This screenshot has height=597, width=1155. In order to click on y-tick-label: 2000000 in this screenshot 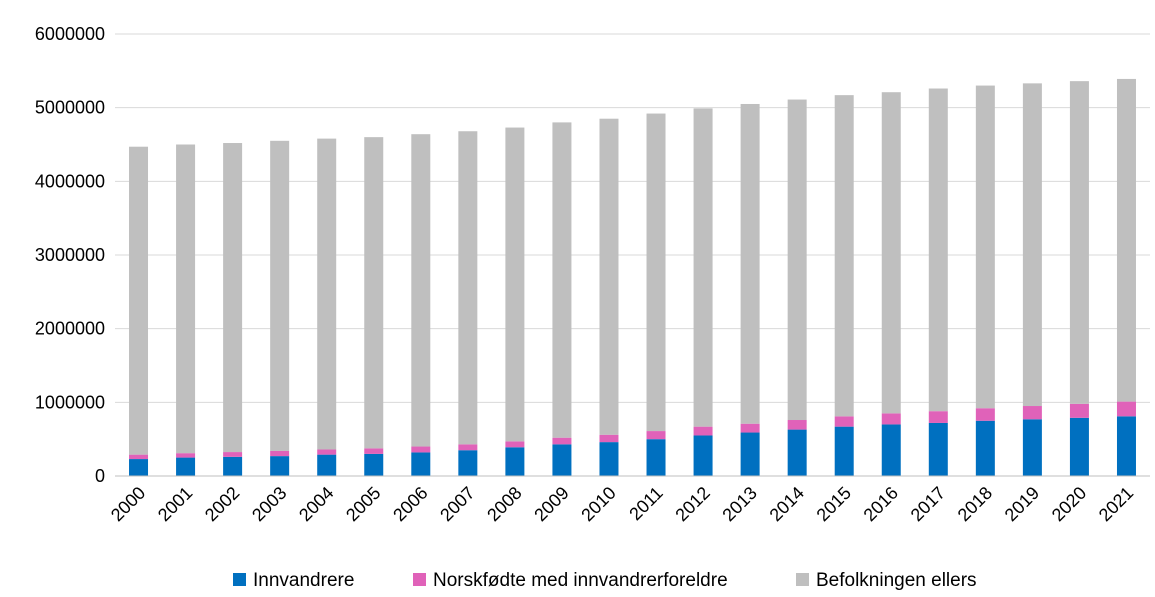, I will do `click(70, 329)`.